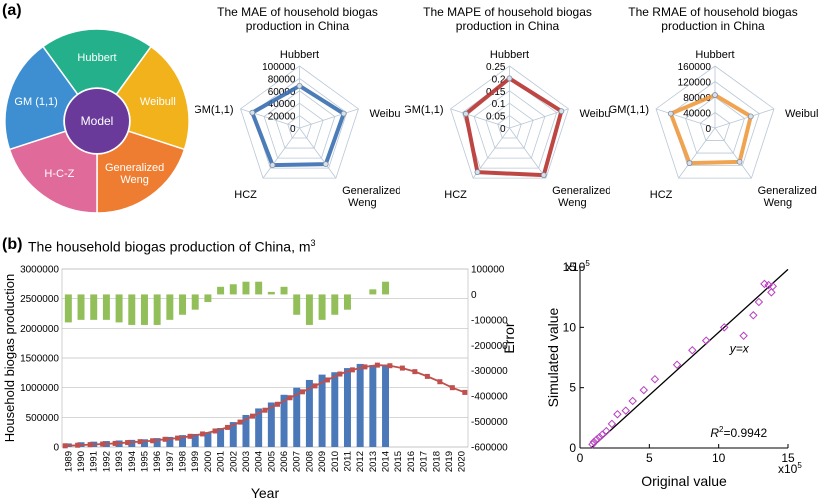 The image size is (818, 503). What do you see at coordinates (195, 461) in the screenshot?
I see `combo-x-tick-1999: 1999` at bounding box center [195, 461].